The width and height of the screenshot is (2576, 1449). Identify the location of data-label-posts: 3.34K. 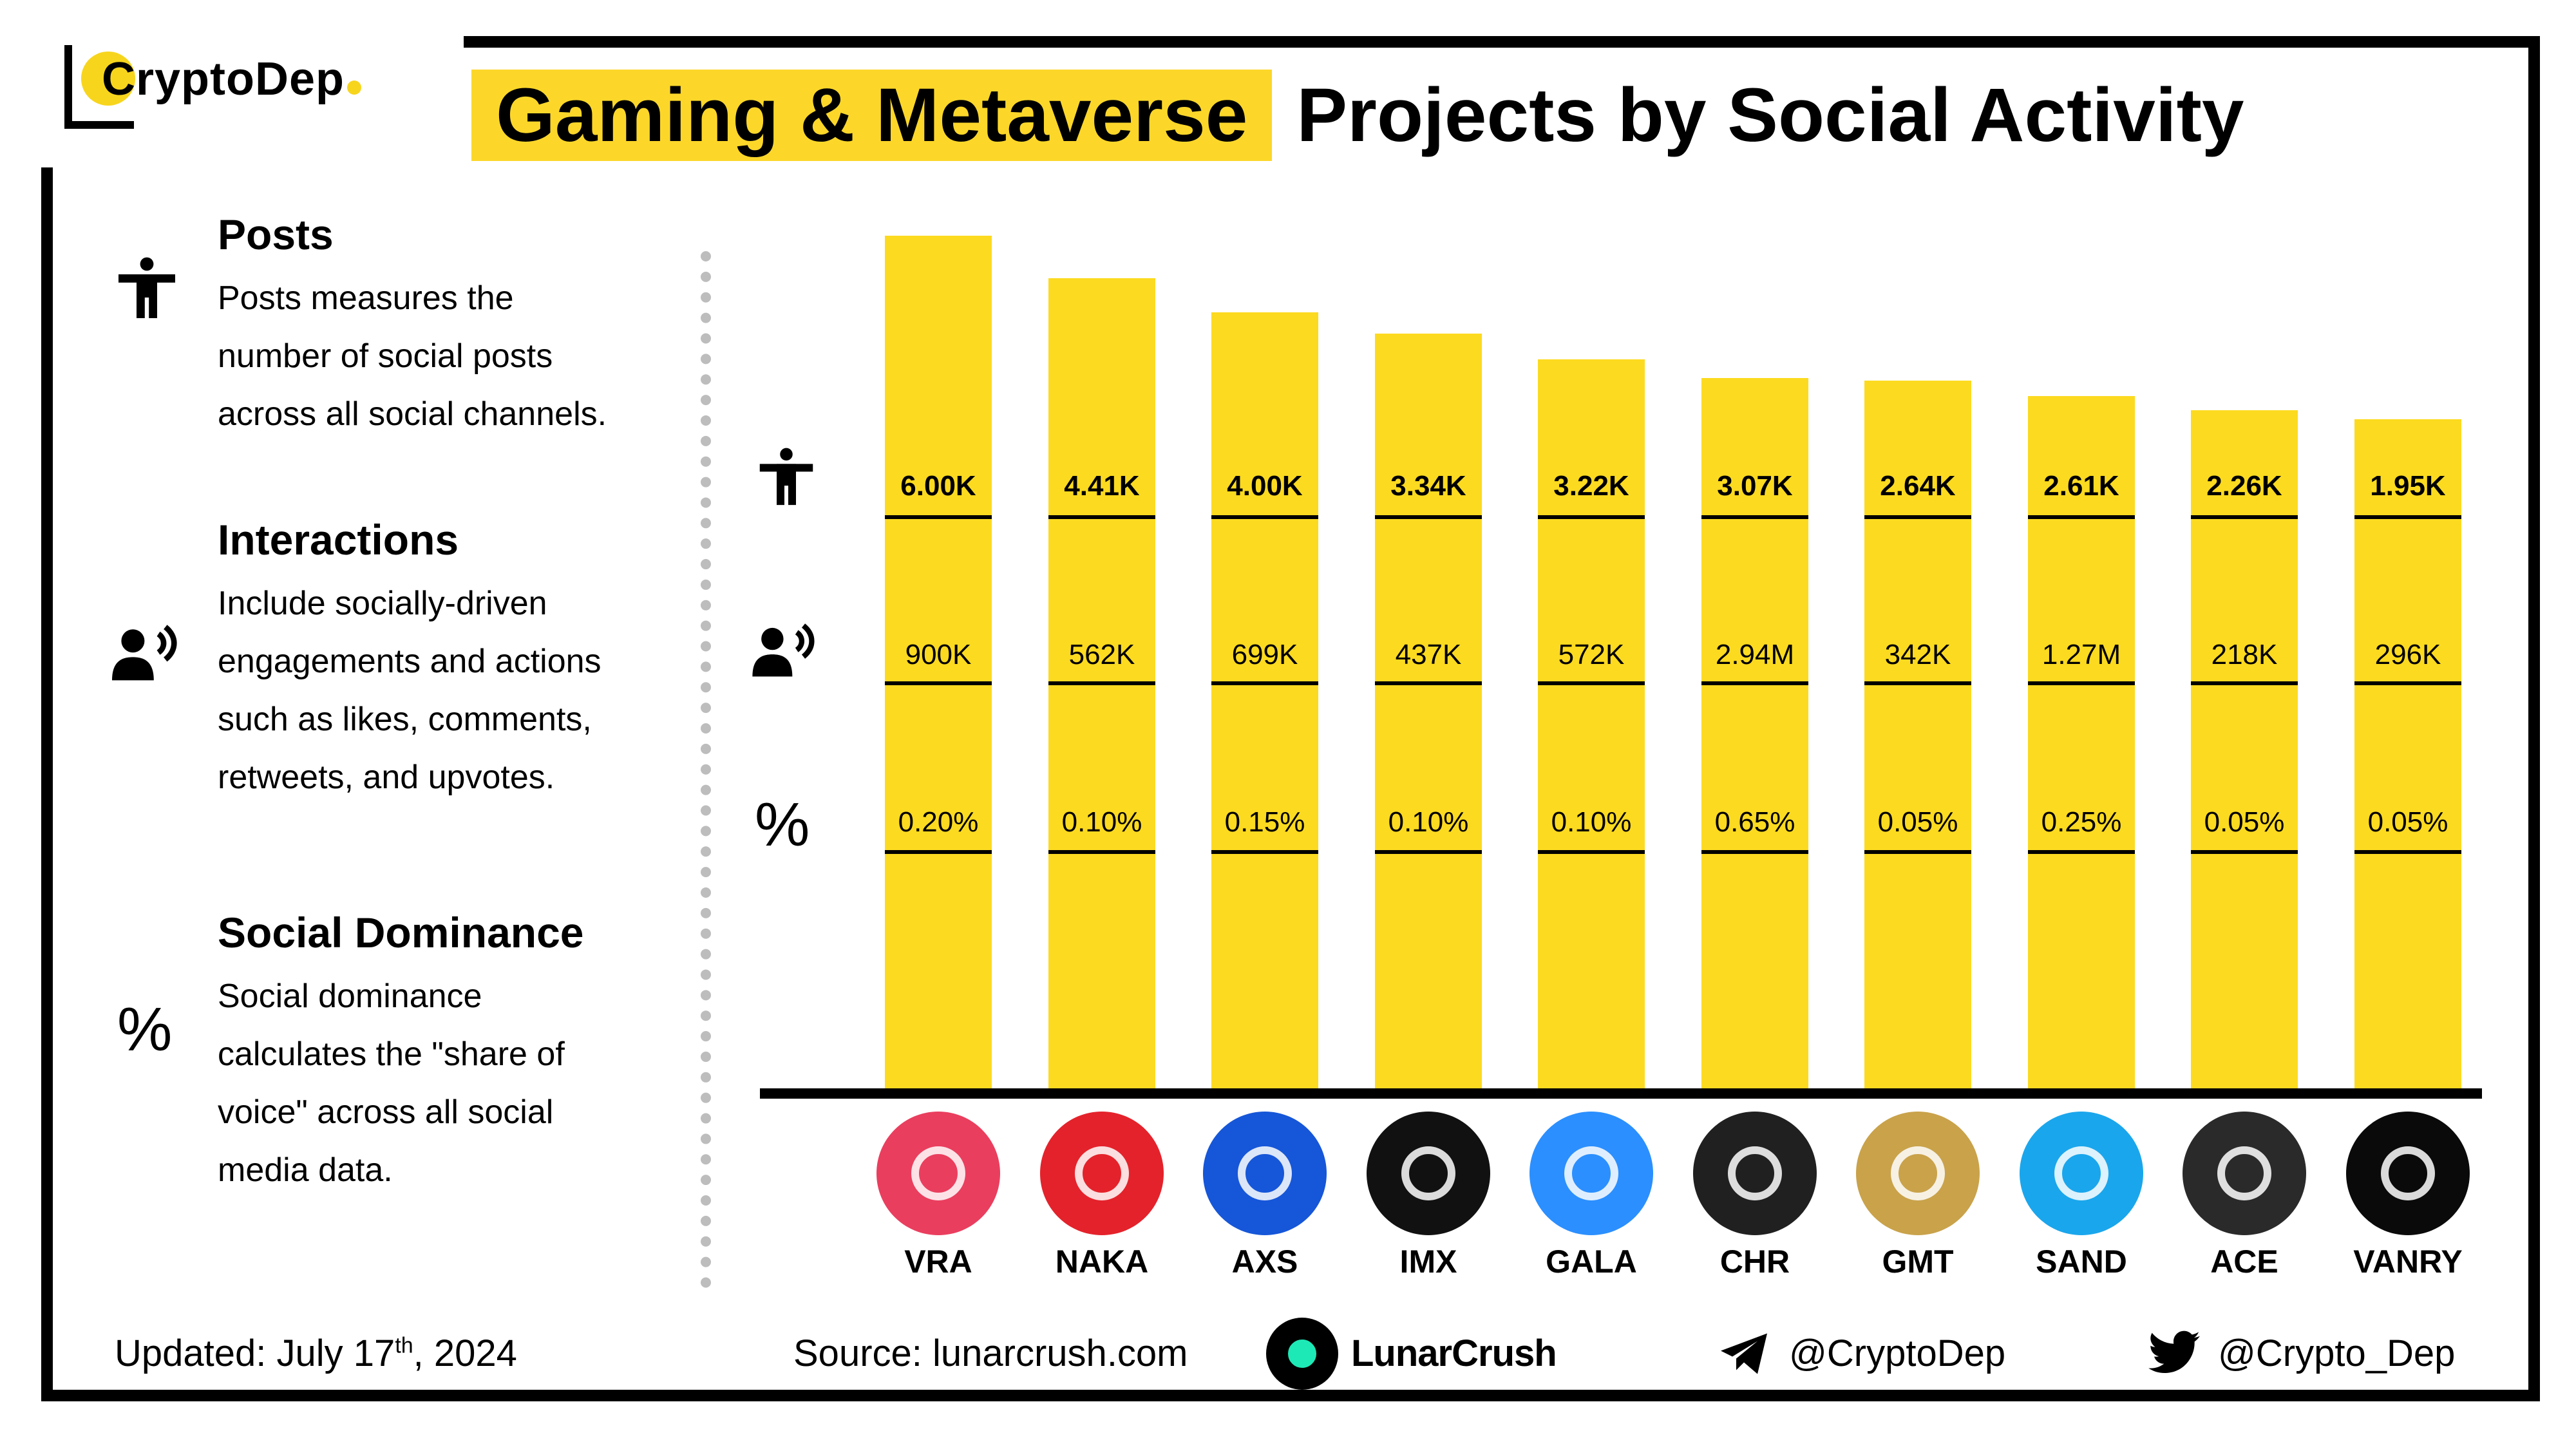
(1428, 486).